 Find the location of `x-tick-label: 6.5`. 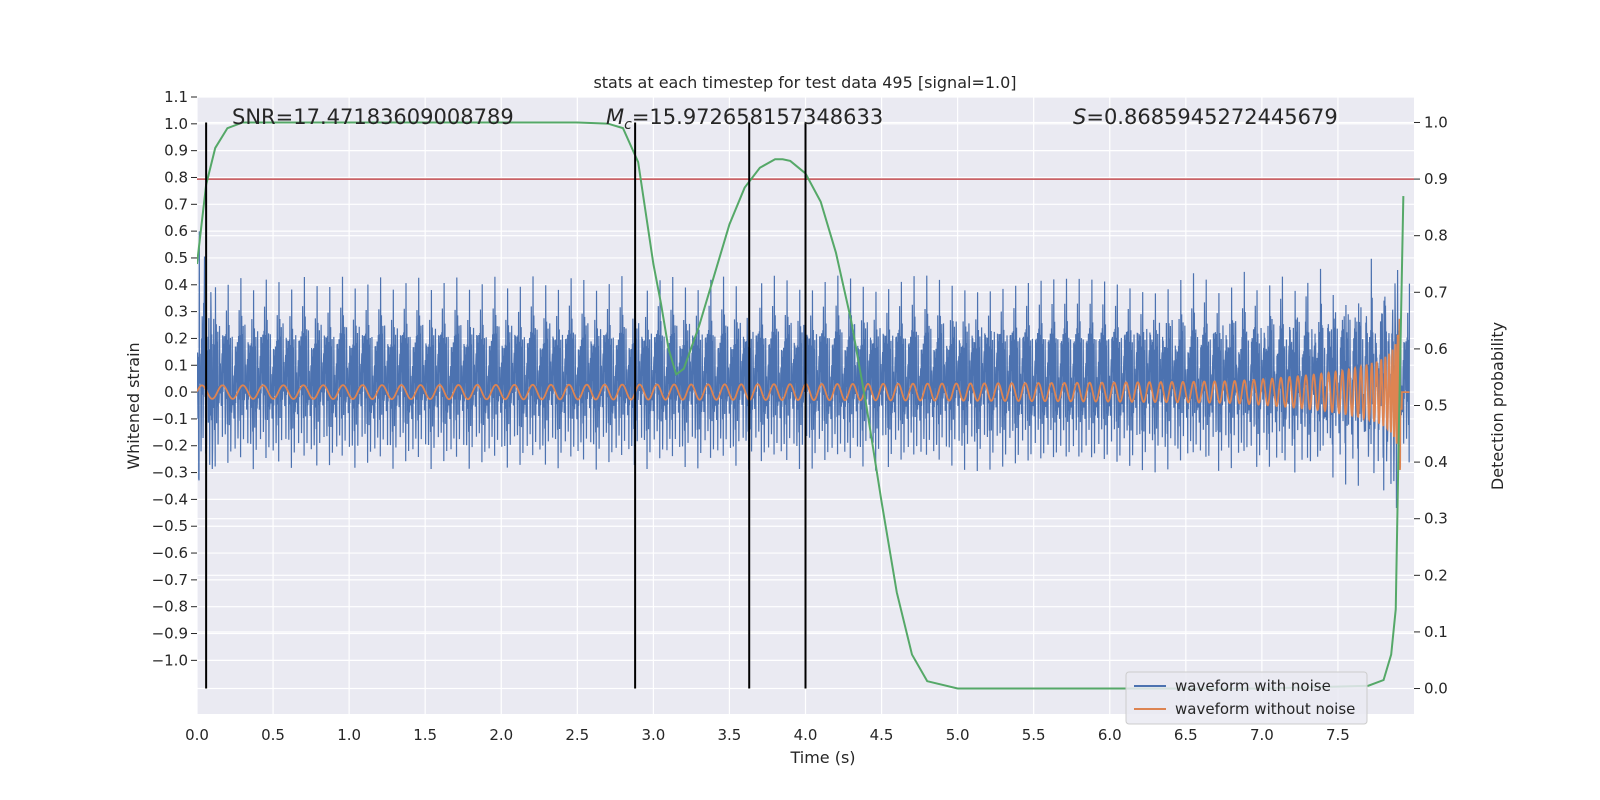

x-tick-label: 6.5 is located at coordinates (1186, 735).